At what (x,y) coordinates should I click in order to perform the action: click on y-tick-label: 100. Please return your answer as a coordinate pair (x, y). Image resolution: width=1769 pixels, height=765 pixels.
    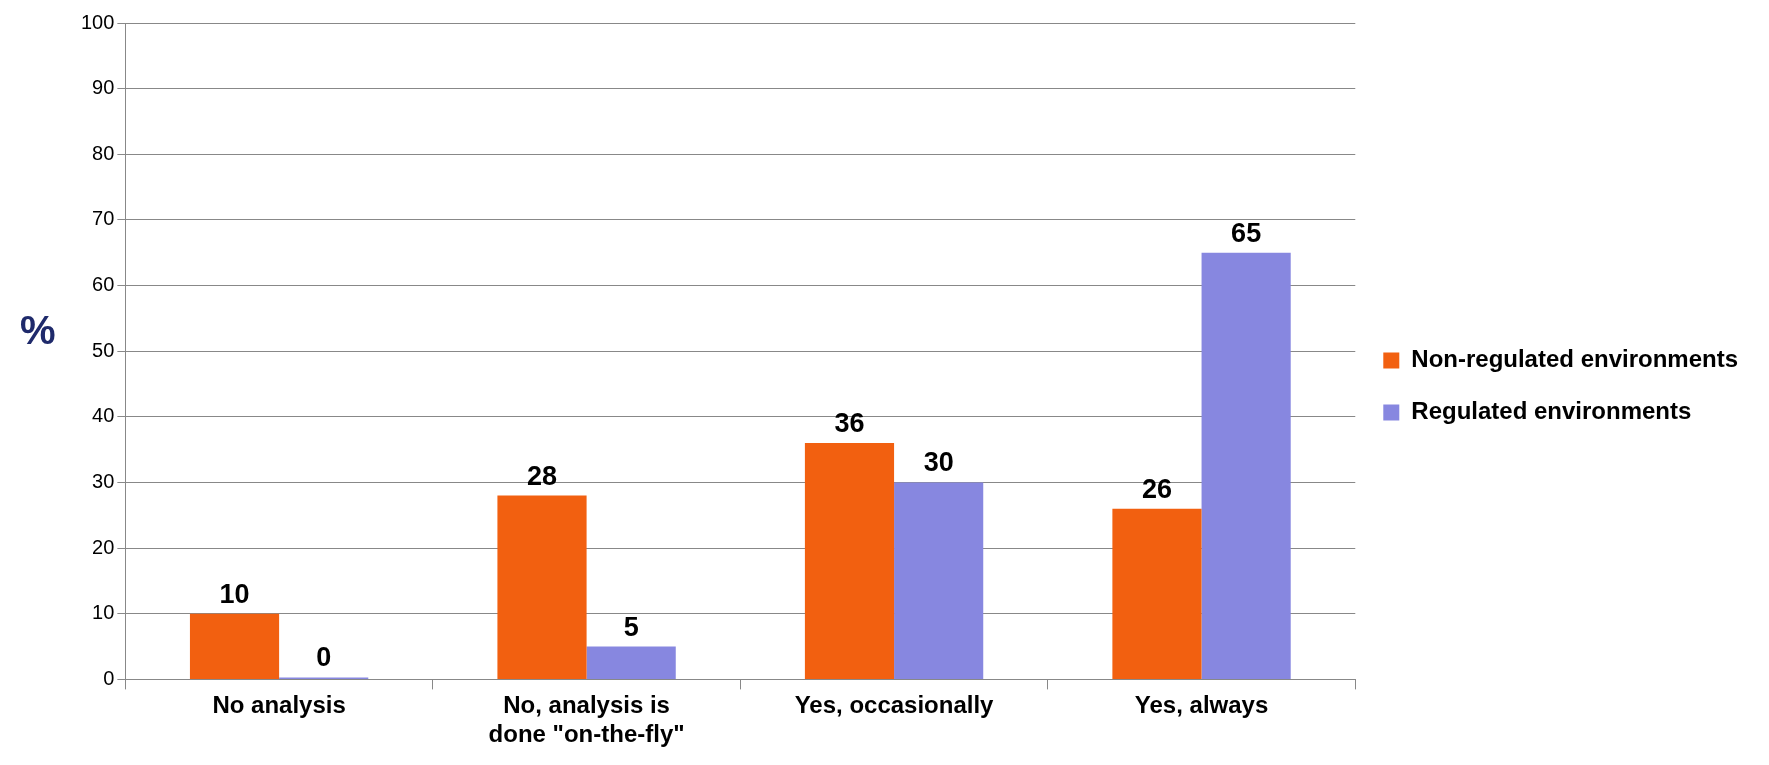
    Looking at the image, I should click on (97, 21).